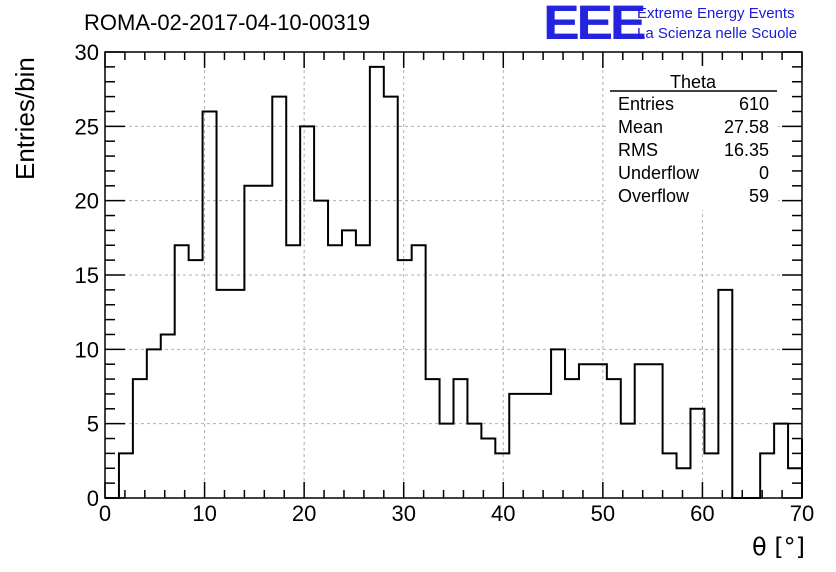 Image resolution: width=836 pixels, height=572 pixels. What do you see at coordinates (93, 498) in the screenshot?
I see `y-tick-label: 0` at bounding box center [93, 498].